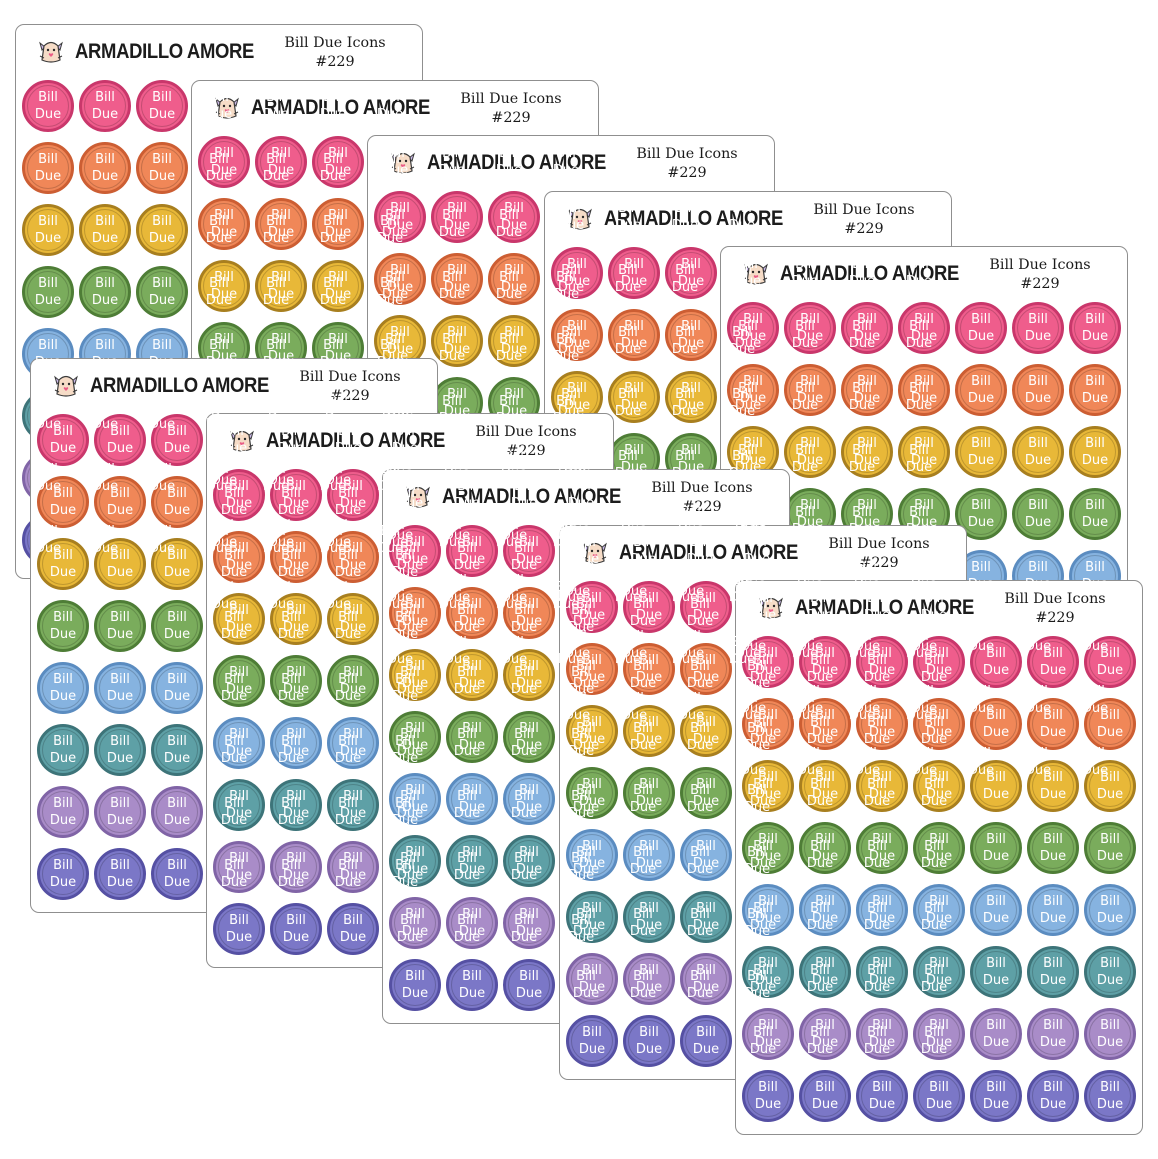 The width and height of the screenshot is (1158, 1159). What do you see at coordinates (51, 52) in the screenshot?
I see `armadillo-logo-icon` at bounding box center [51, 52].